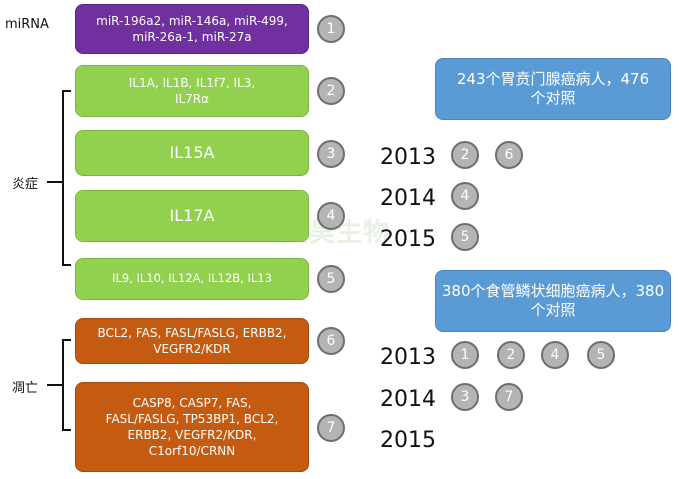  I want to click on study2-2014-badge-3: 3, so click(465, 397).